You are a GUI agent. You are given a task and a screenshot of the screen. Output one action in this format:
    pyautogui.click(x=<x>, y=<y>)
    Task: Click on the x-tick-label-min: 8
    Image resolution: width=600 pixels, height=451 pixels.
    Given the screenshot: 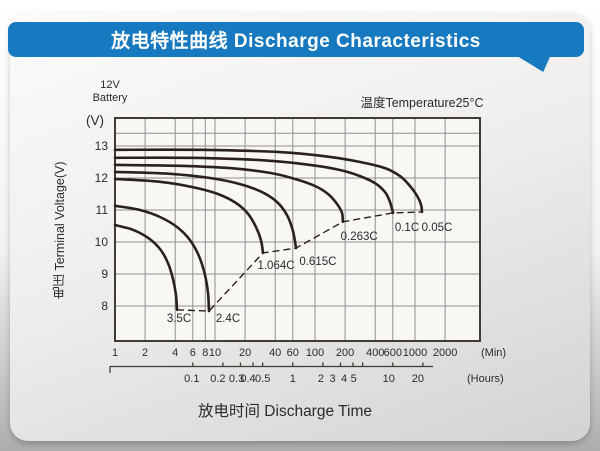 What is the action you would take?
    pyautogui.click(x=205, y=353)
    